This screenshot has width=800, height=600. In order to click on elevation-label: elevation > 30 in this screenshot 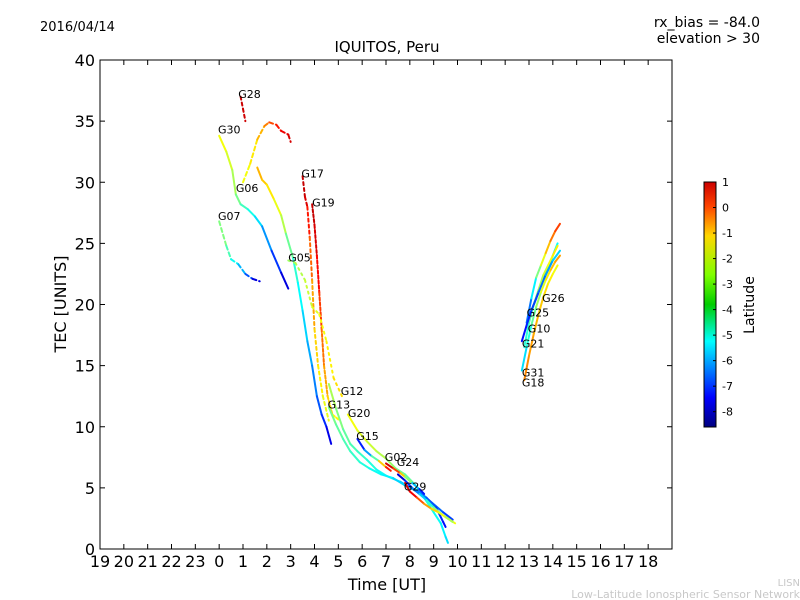, I will do `click(708, 39)`.